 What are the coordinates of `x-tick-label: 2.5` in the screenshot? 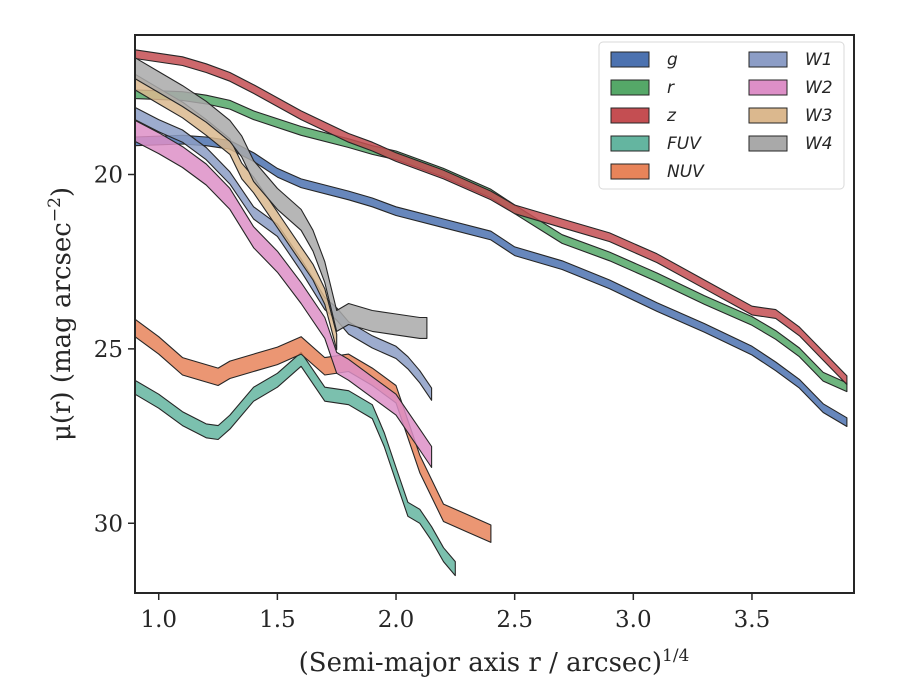 It's located at (514, 620).